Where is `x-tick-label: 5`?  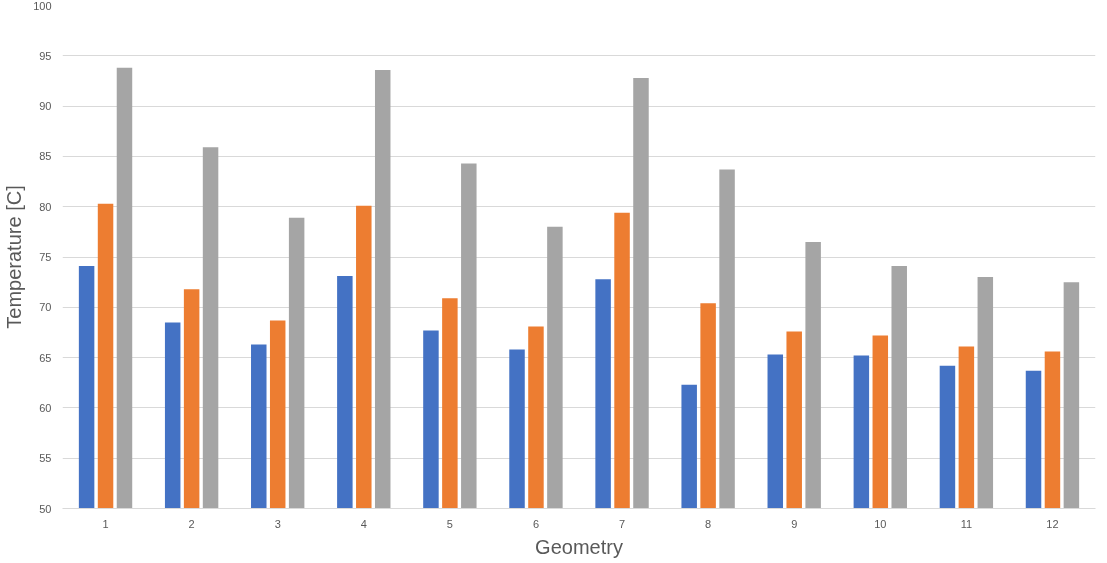 x-tick-label: 5 is located at coordinates (449, 523).